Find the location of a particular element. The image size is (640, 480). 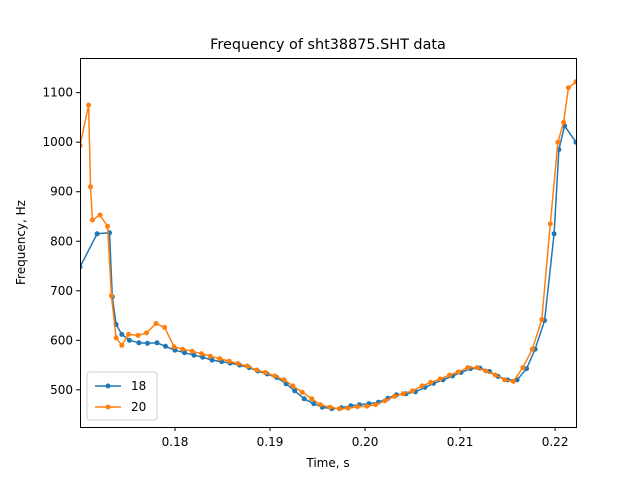

legend-label-18: 18 is located at coordinates (138, 386).